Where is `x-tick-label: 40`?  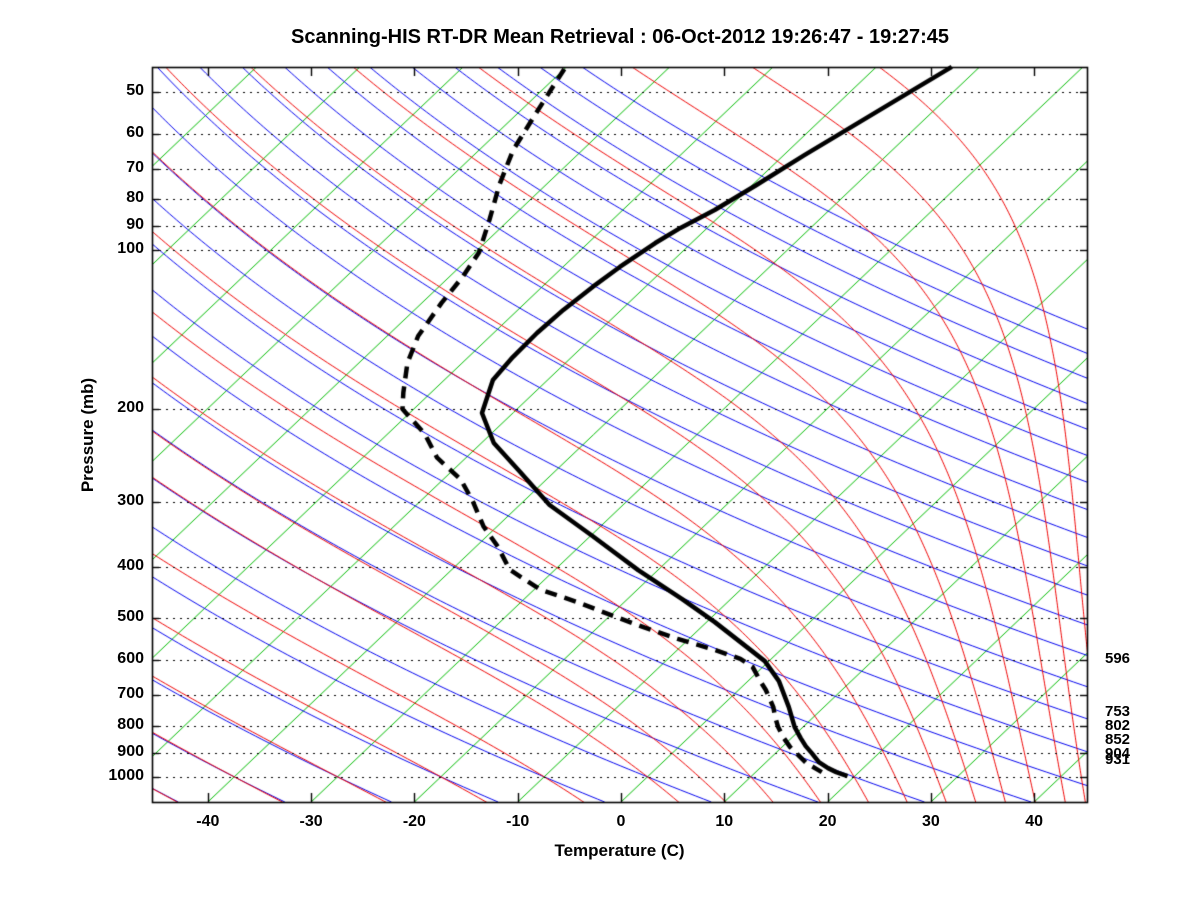
x-tick-label: 40 is located at coordinates (1034, 821).